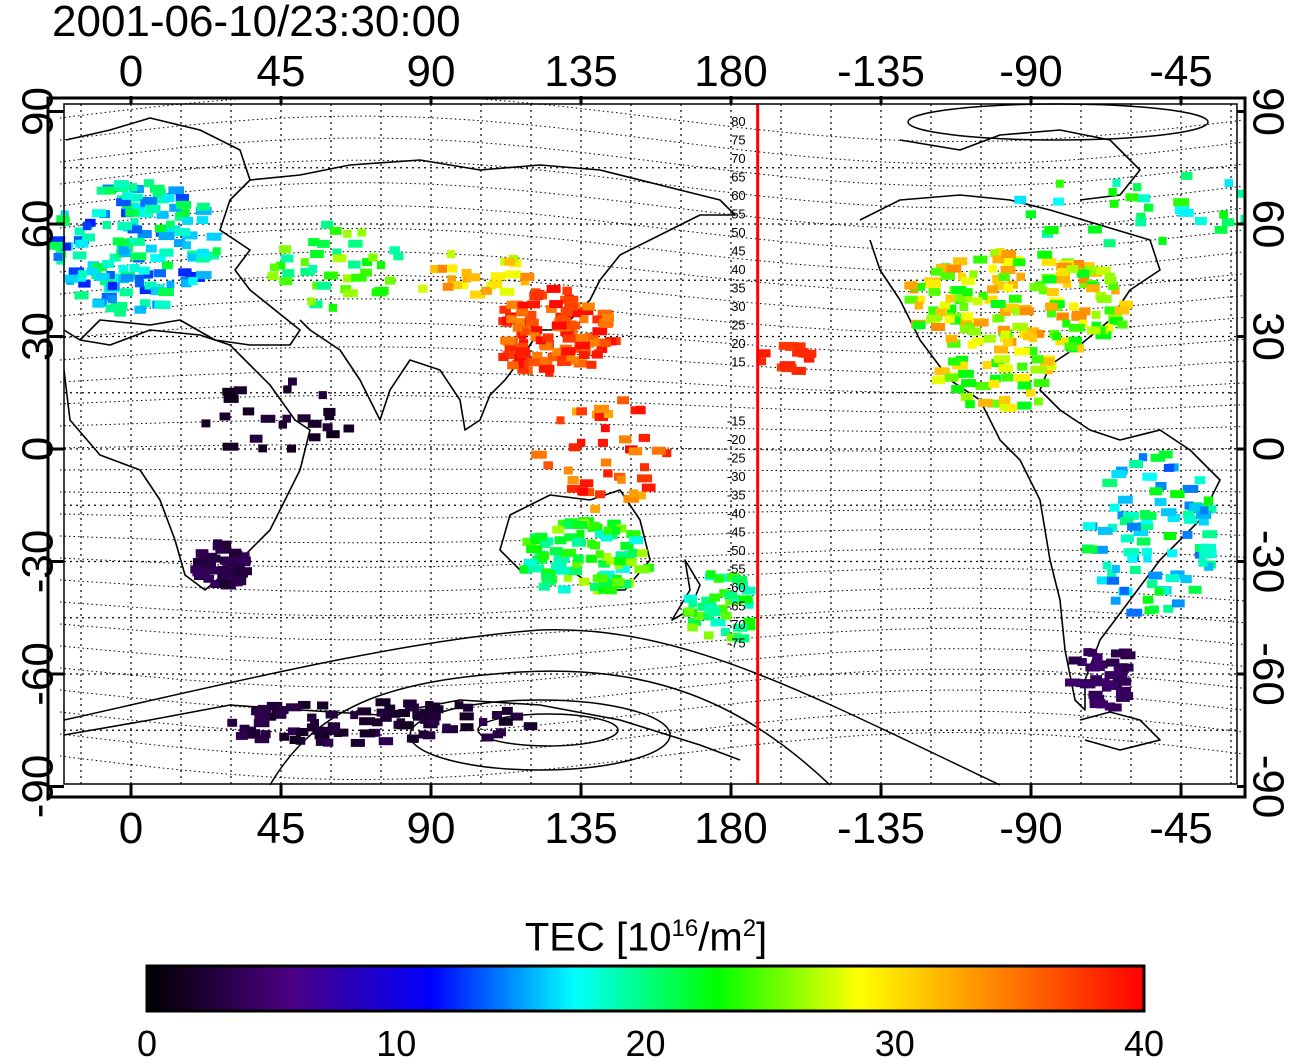  What do you see at coordinates (720, 937) in the screenshot?
I see `colorbar-label-unit: /m` at bounding box center [720, 937].